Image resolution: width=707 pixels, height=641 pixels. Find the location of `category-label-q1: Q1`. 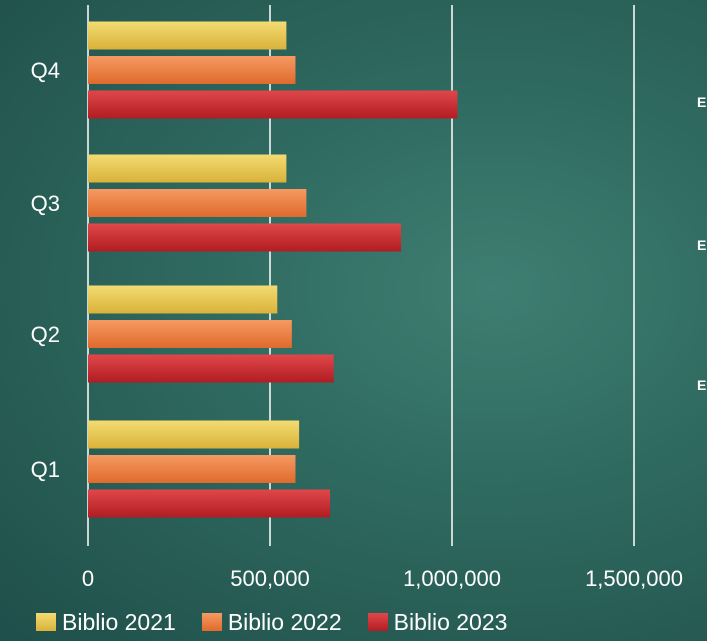

category-label-q1: Q1 is located at coordinates (45, 469).